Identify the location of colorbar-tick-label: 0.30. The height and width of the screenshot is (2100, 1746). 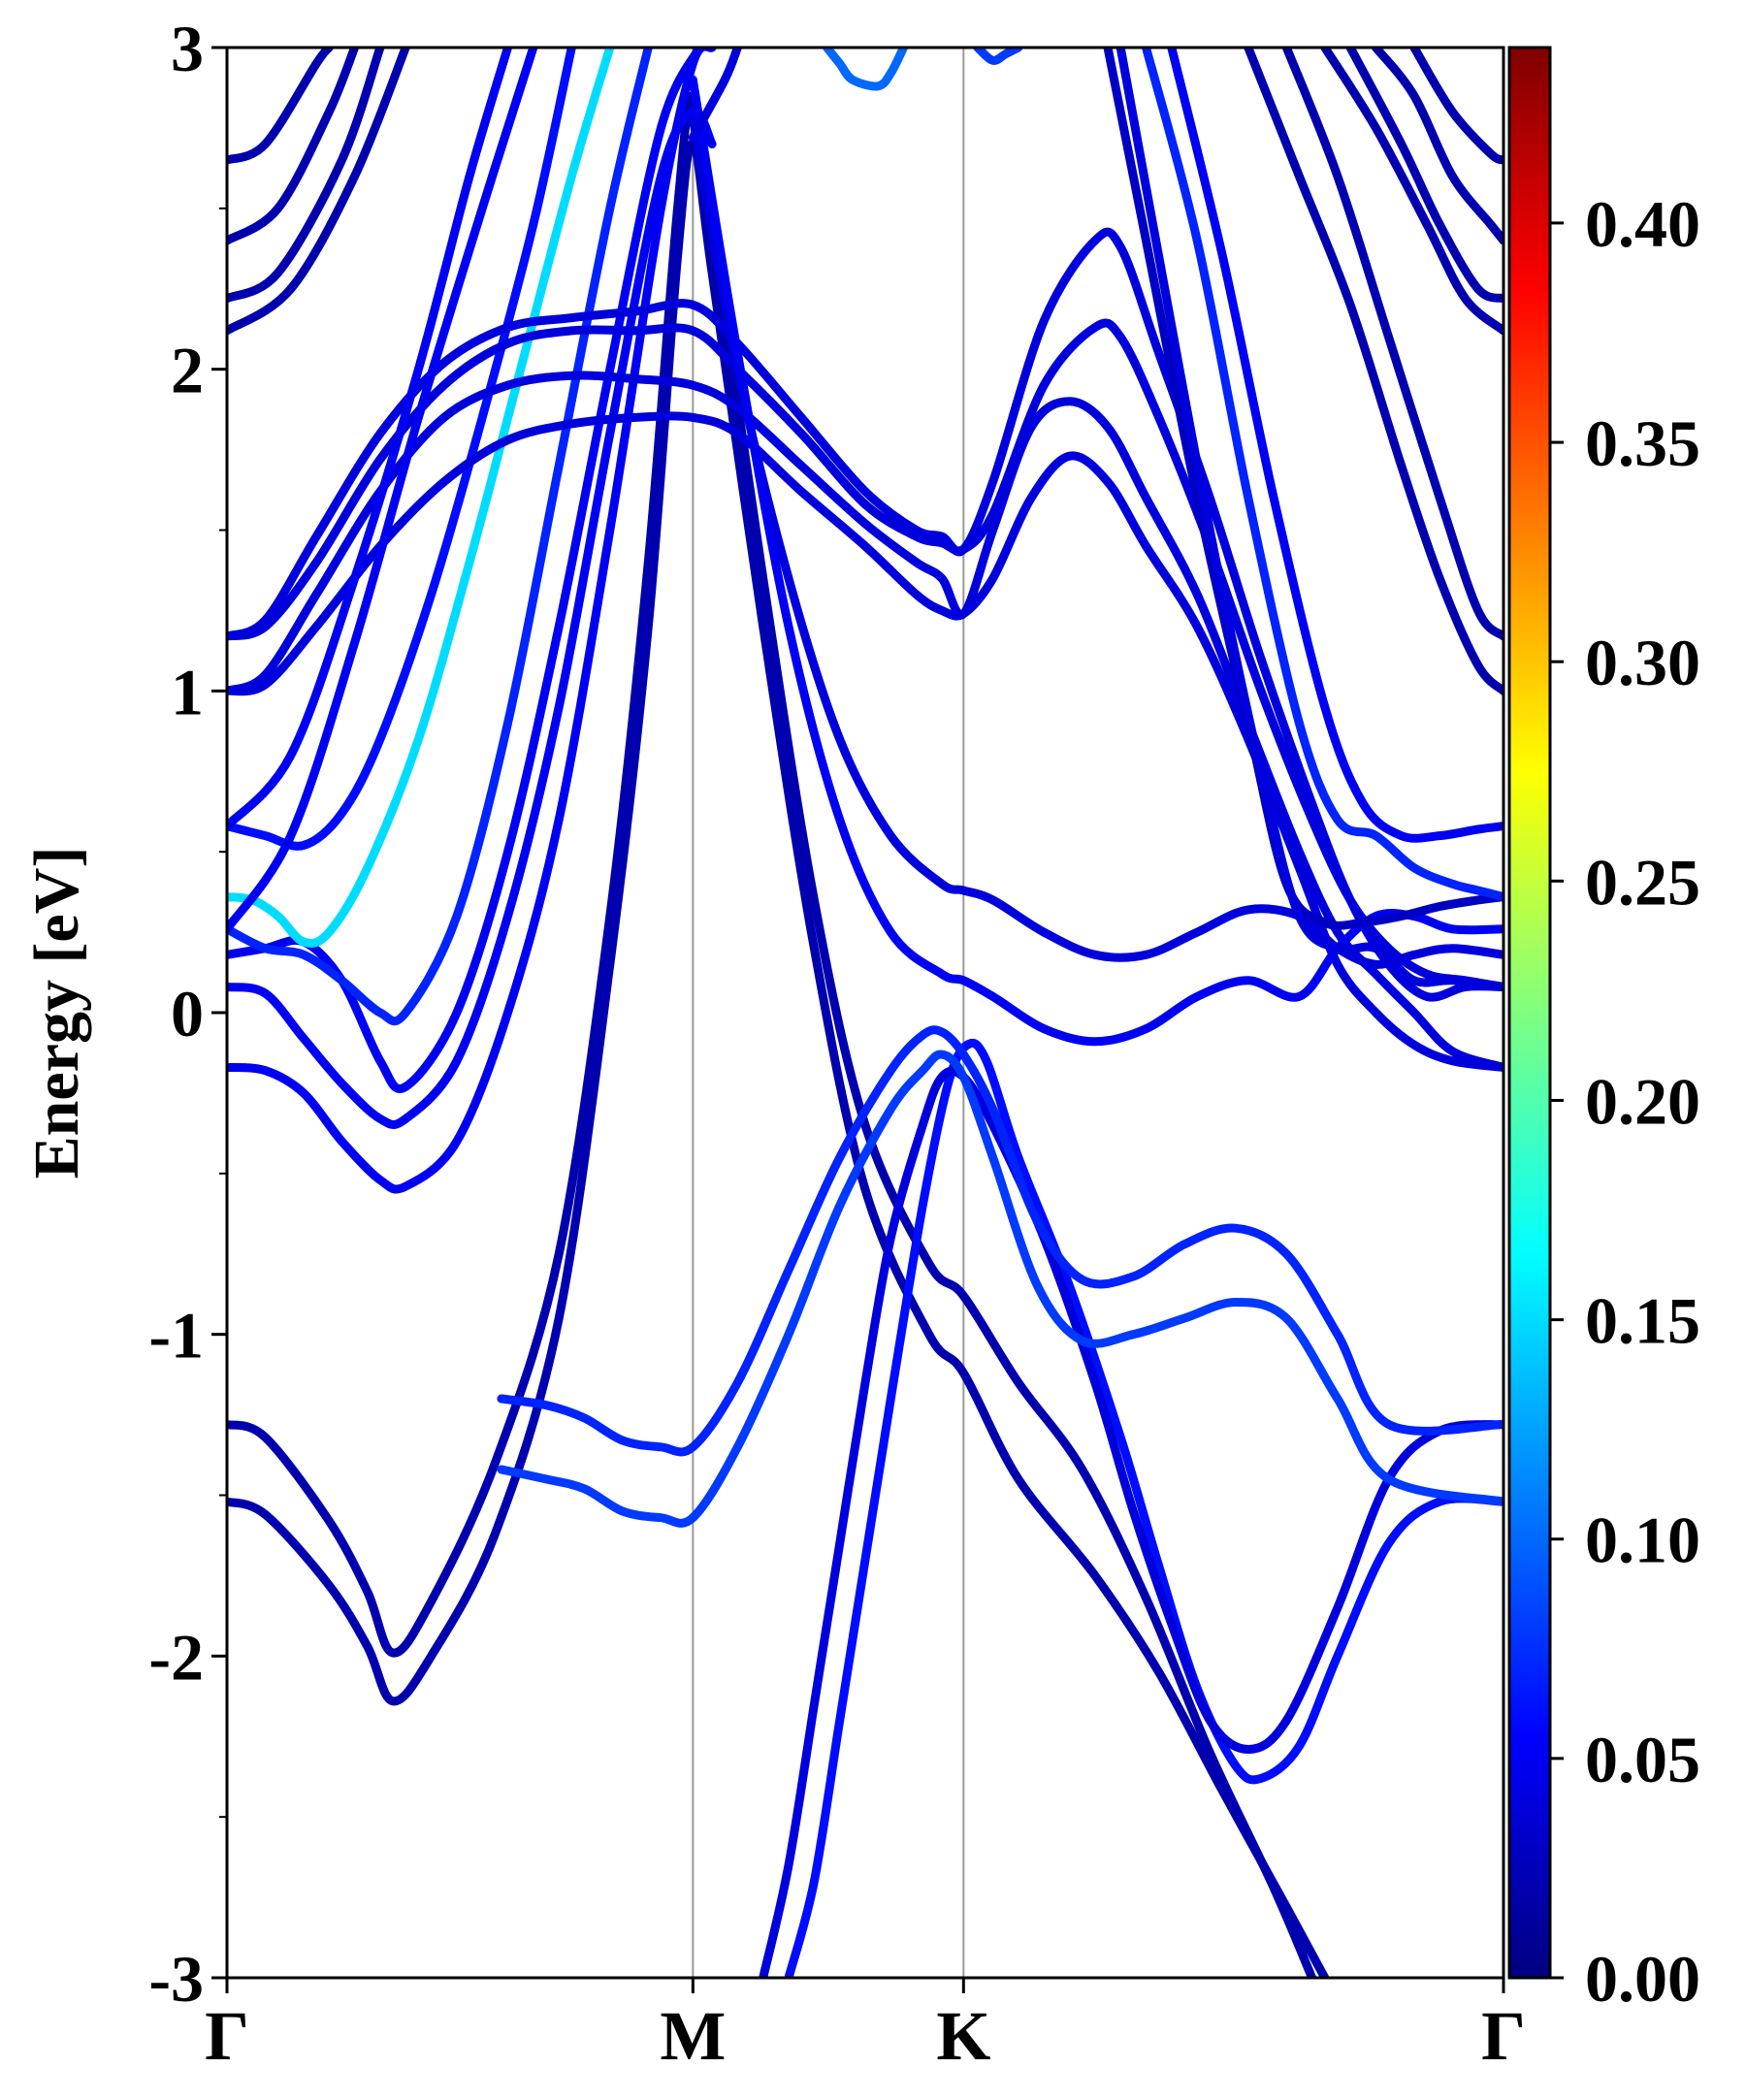
(1642, 662).